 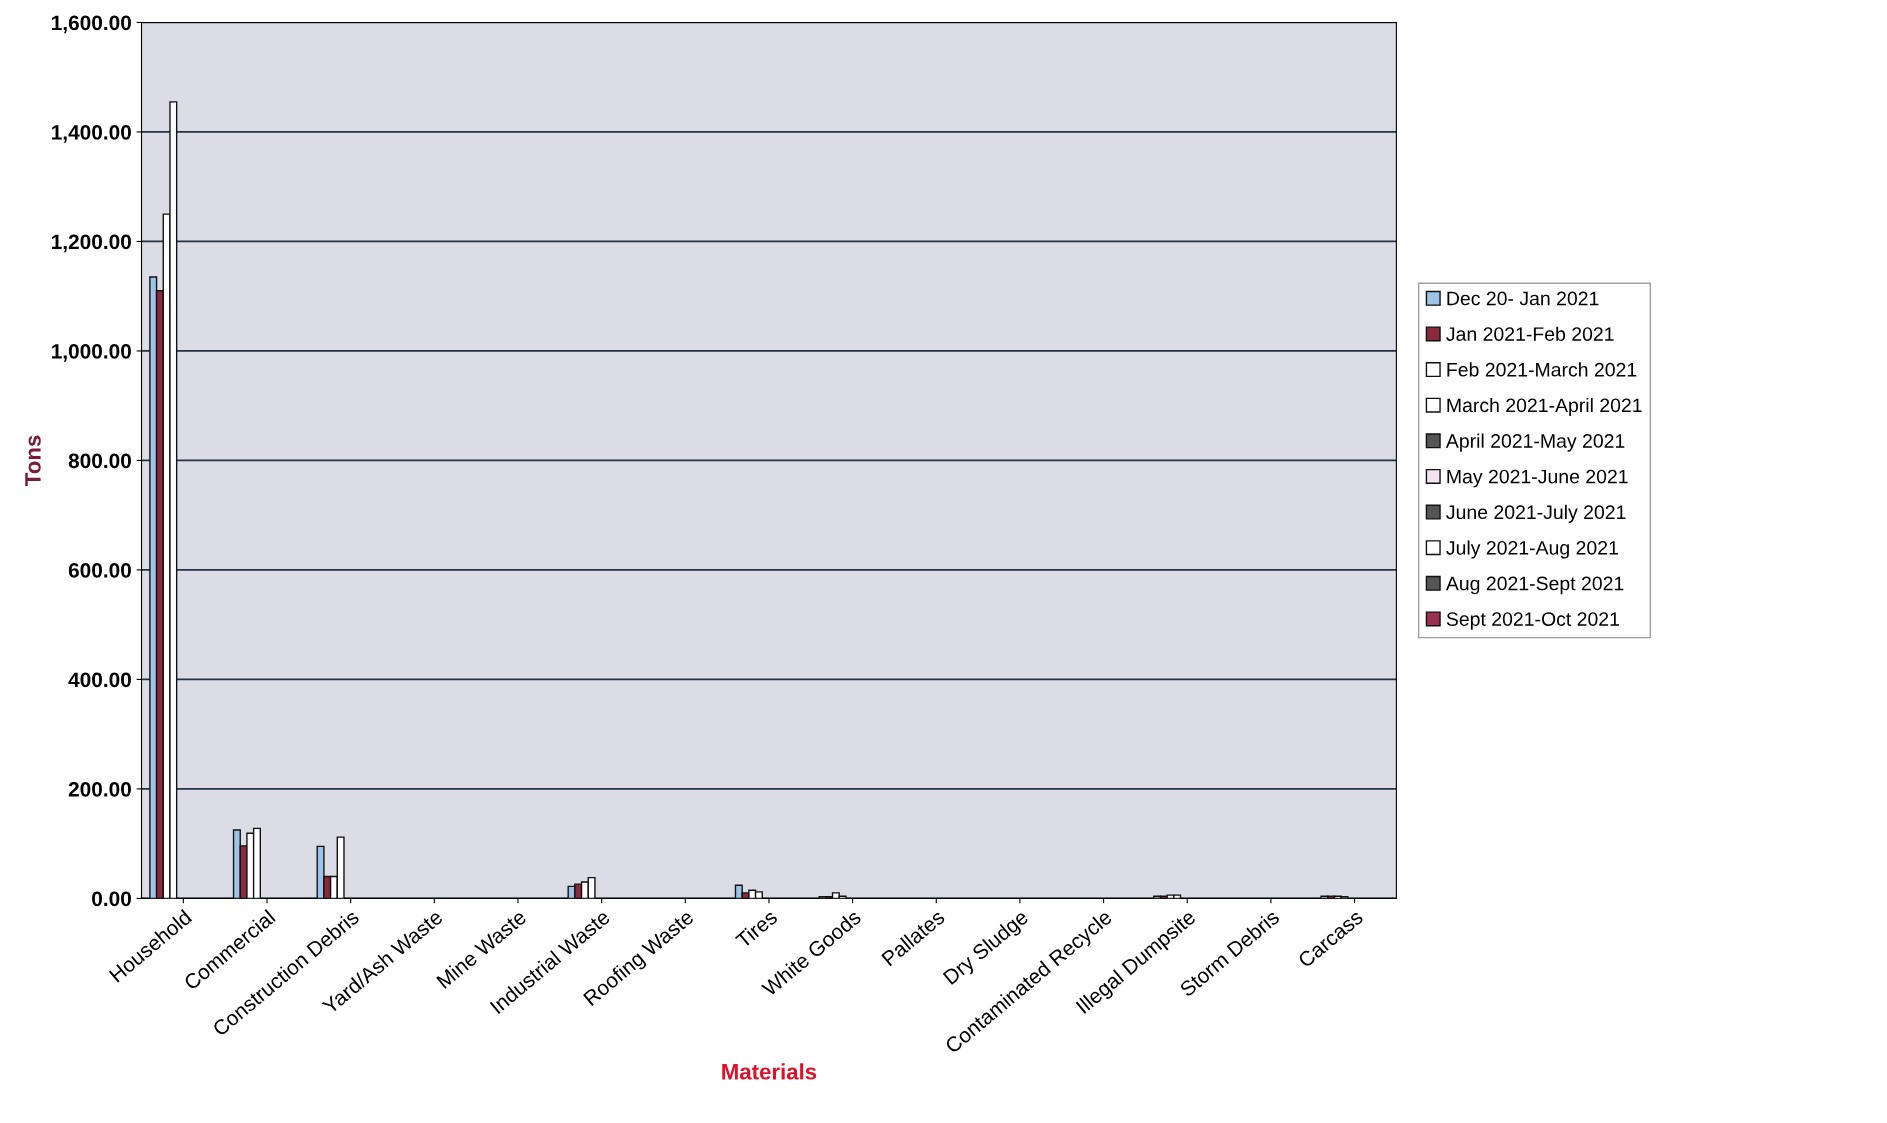 I want to click on legend-label: June 2021-July 2021, so click(x=1536, y=513).